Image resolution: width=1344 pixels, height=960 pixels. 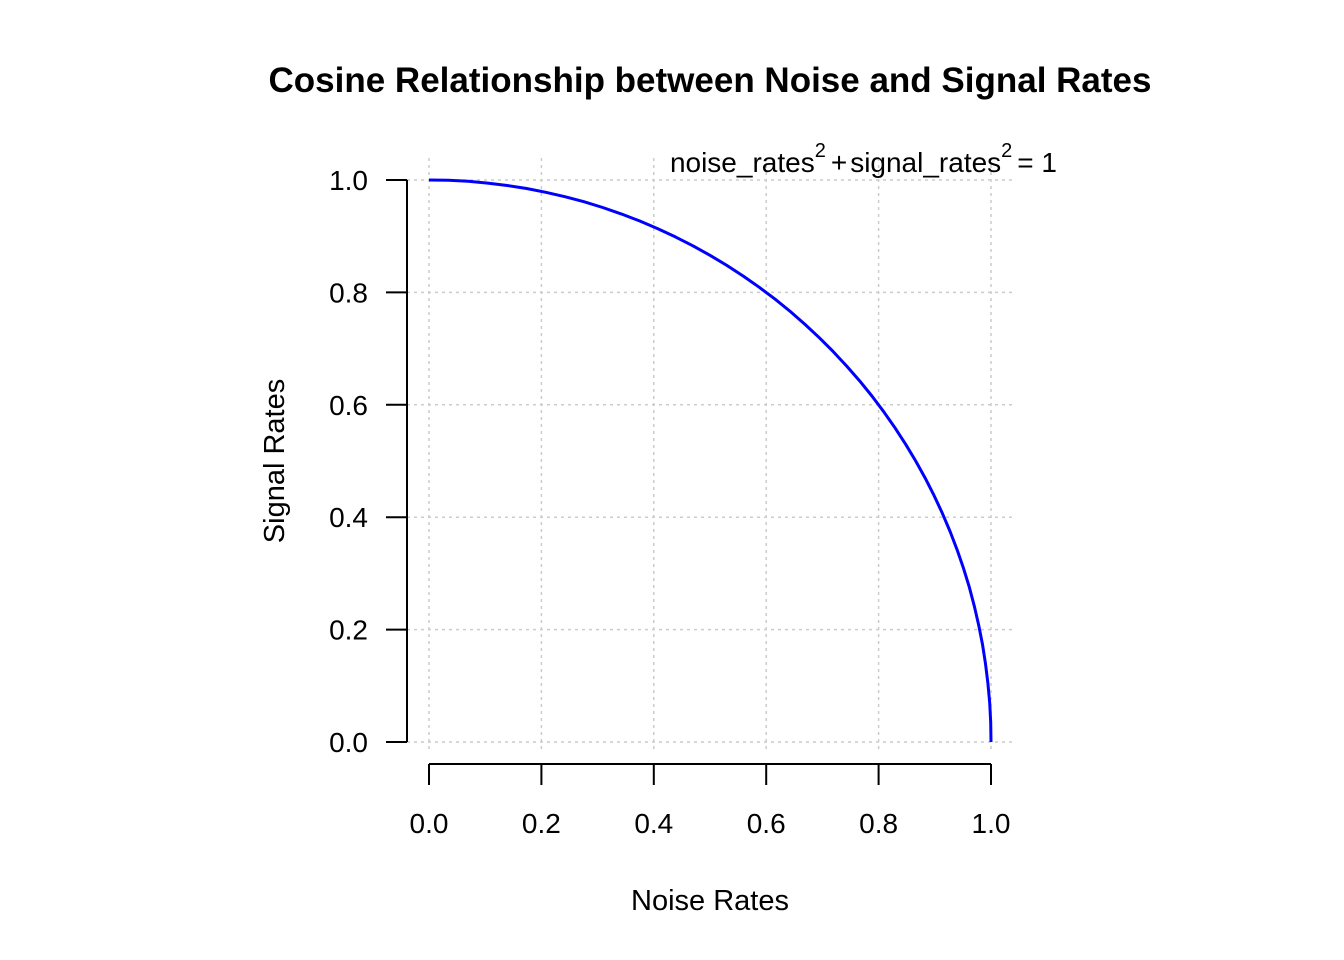 What do you see at coordinates (653, 823) in the screenshot?
I see `x-tick-label: 0.4` at bounding box center [653, 823].